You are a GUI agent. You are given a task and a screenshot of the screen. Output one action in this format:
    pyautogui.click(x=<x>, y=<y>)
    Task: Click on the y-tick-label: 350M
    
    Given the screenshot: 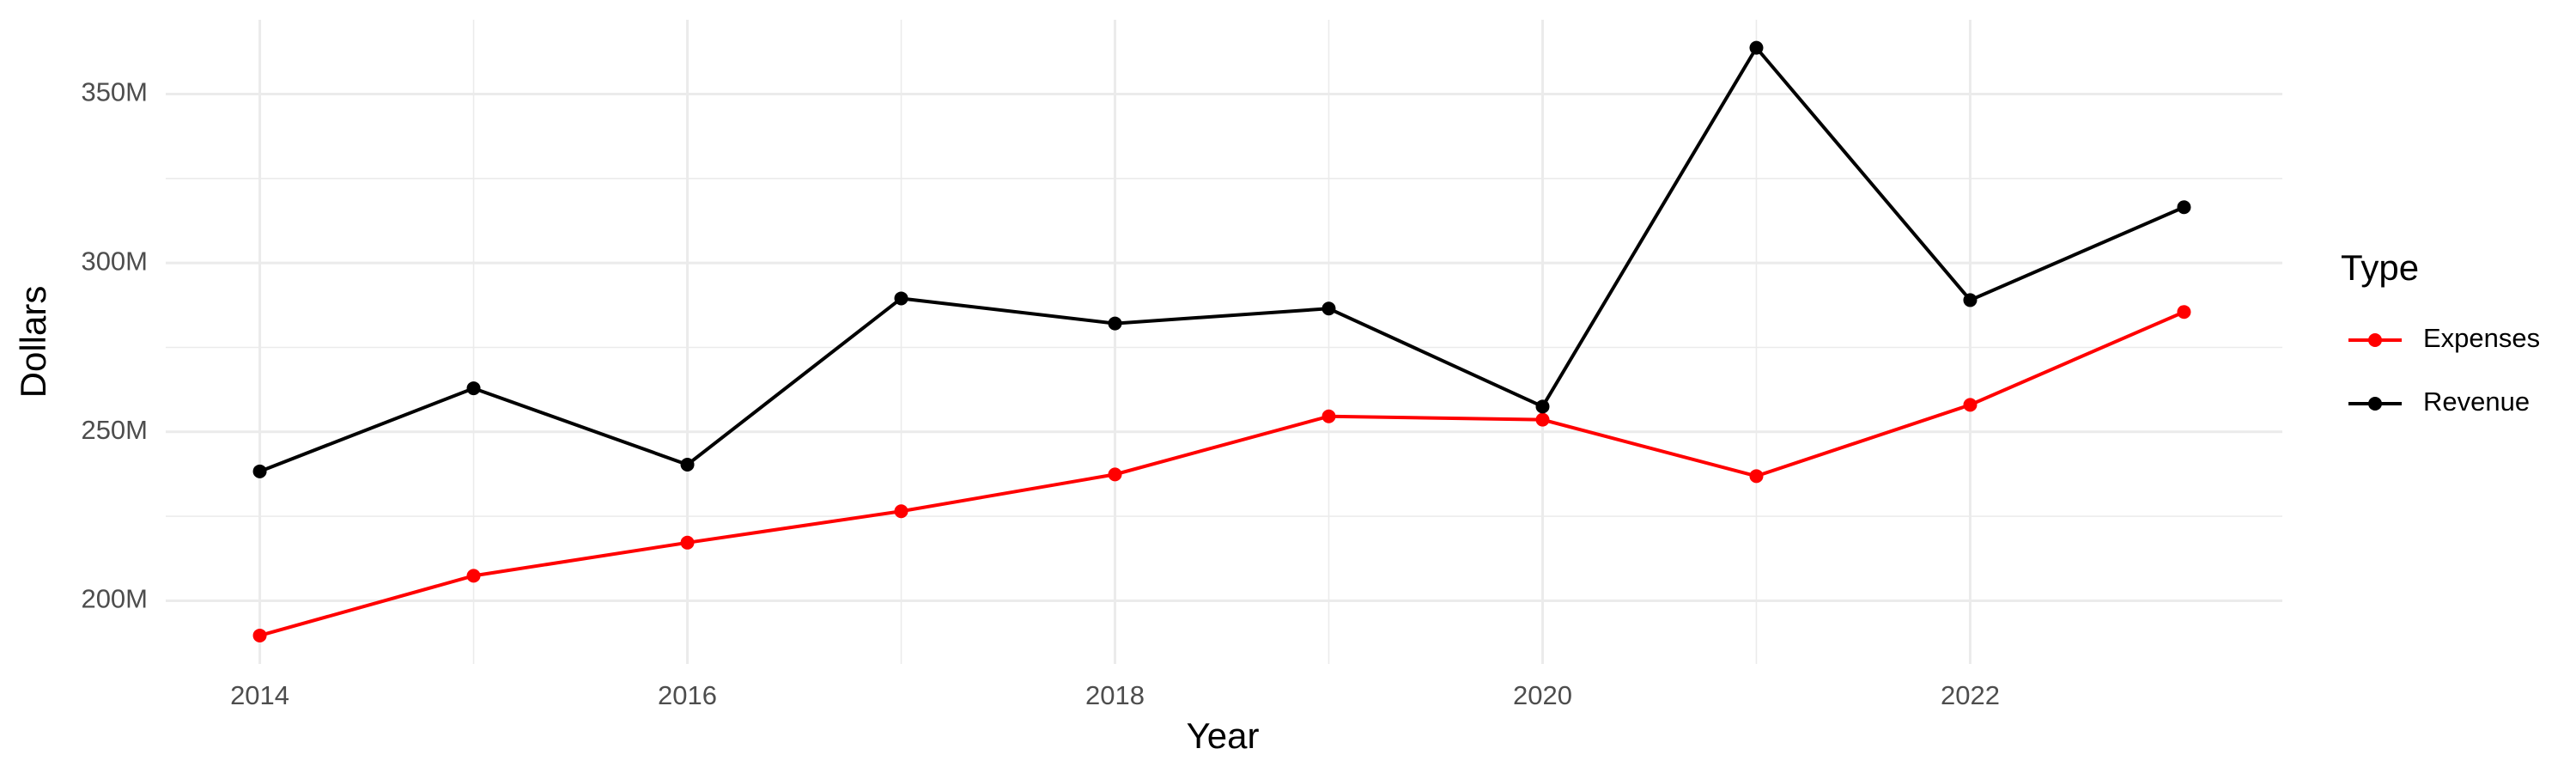 What is the action you would take?
    pyautogui.click(x=114, y=92)
    